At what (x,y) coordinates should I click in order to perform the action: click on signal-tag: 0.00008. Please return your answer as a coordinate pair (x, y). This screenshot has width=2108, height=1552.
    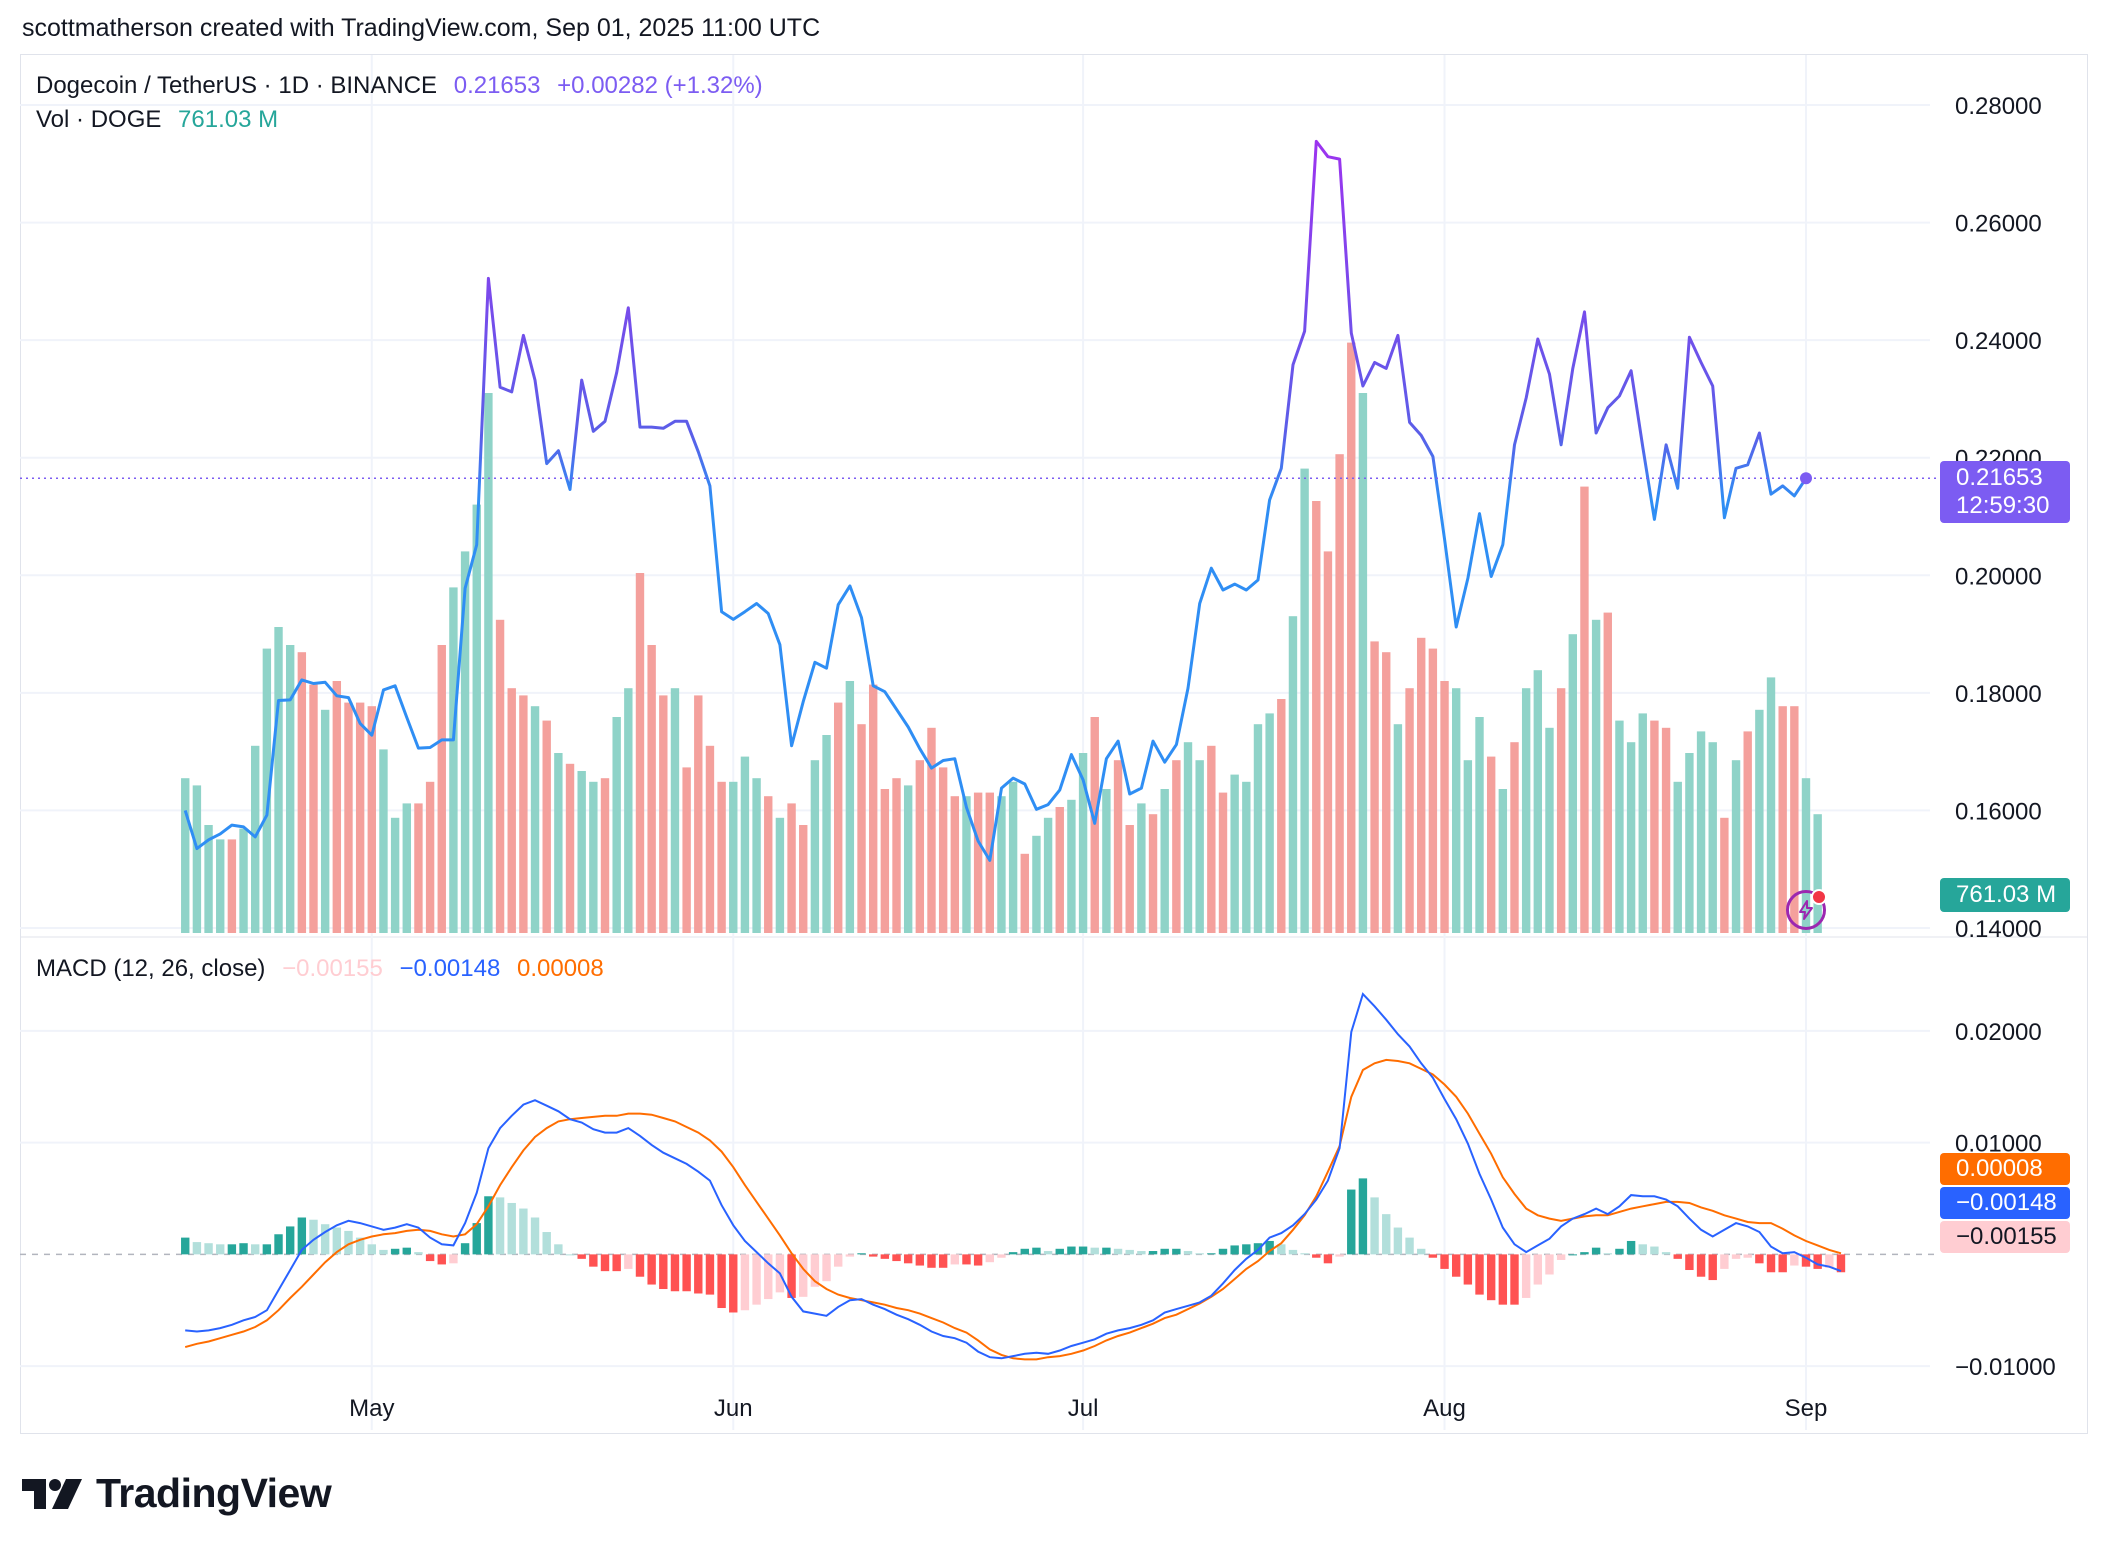
    Looking at the image, I should click on (2005, 1169).